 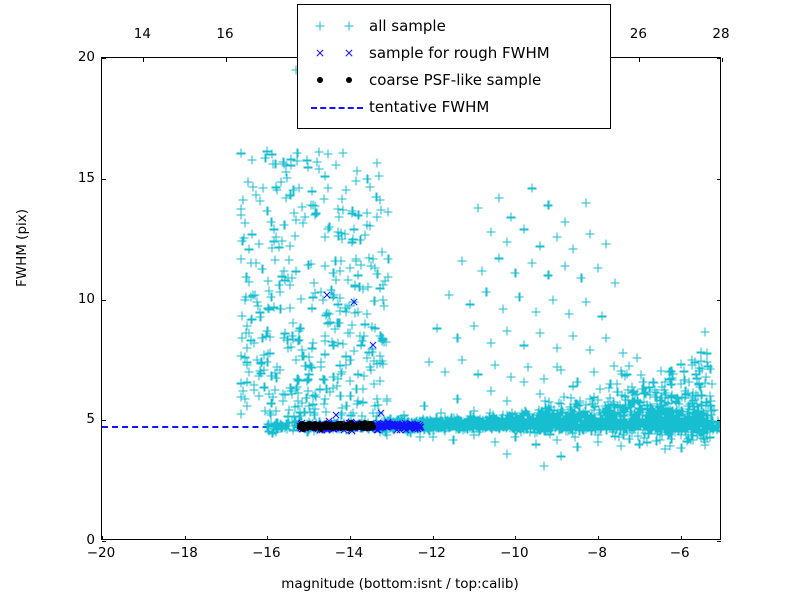 I want to click on legend-item: coarse PSF-like sample, so click(x=454, y=79).